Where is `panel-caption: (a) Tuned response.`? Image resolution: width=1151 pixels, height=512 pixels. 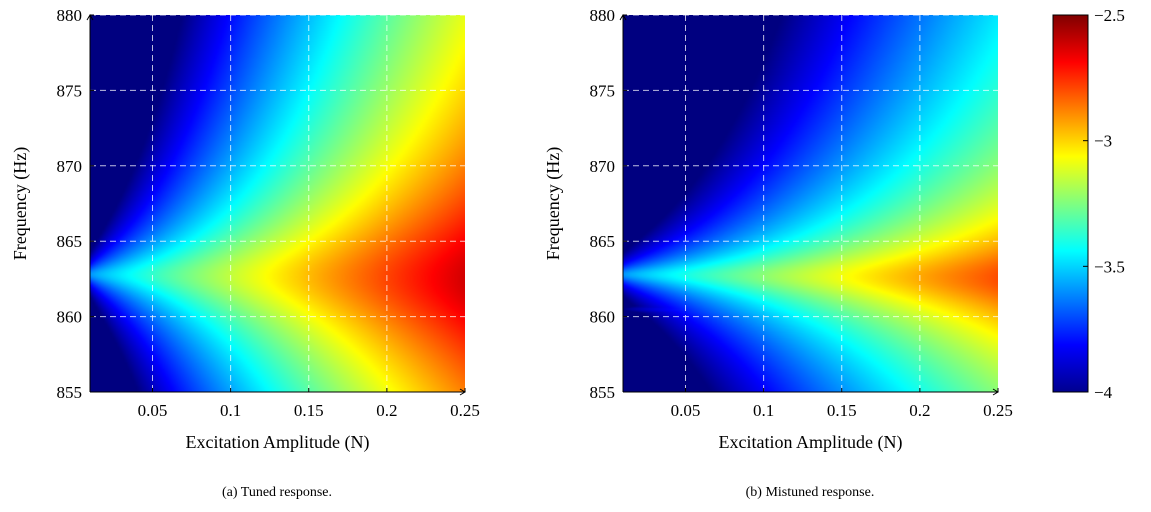
panel-caption: (a) Tuned response. is located at coordinates (277, 492).